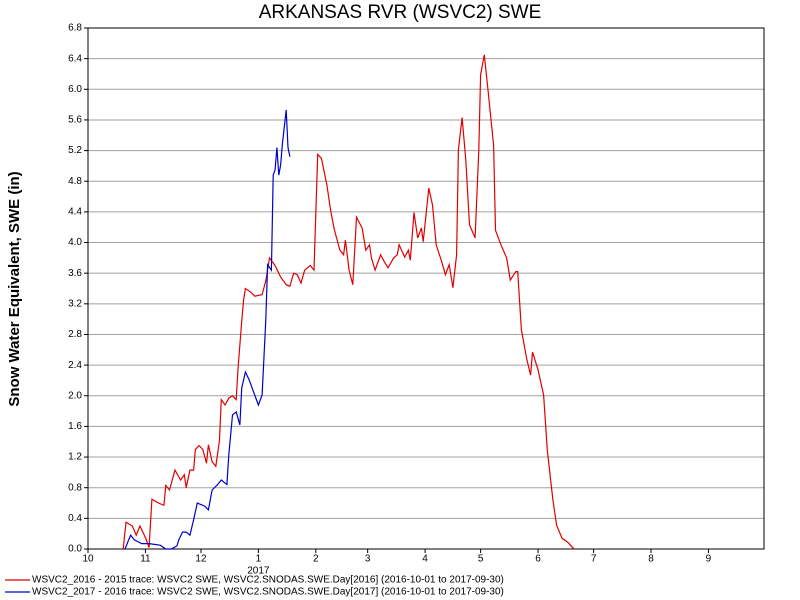  I want to click on y-tick-label: 2.4, so click(75, 365).